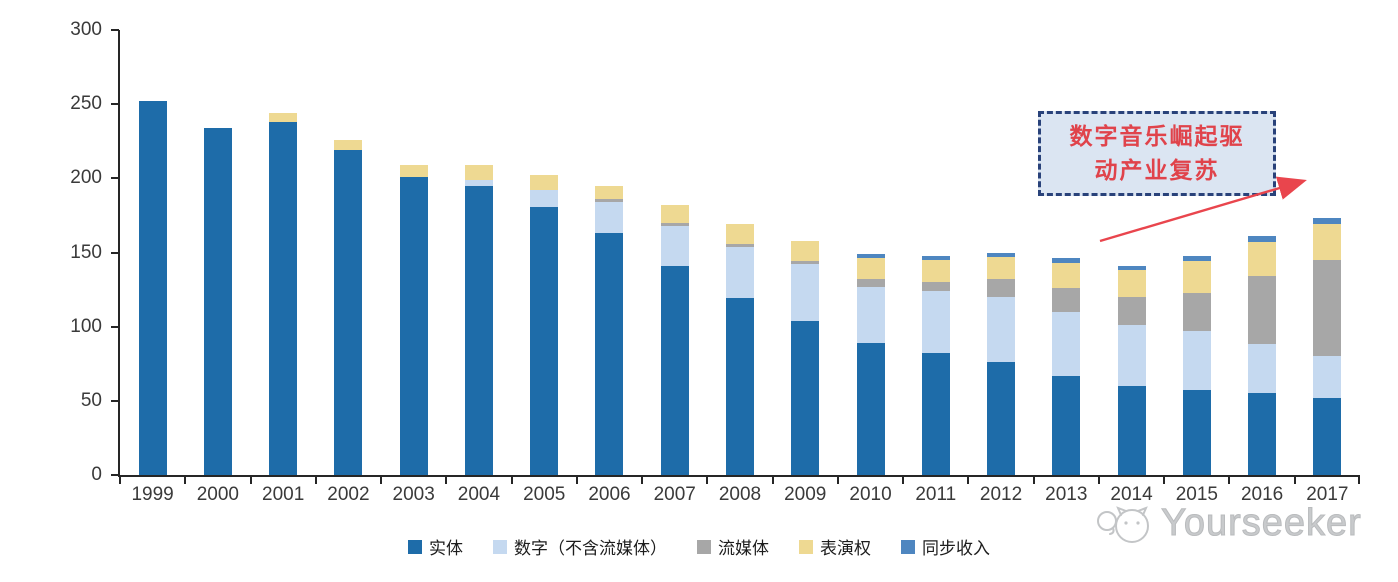  I want to click on bar-2009, so click(805, 357).